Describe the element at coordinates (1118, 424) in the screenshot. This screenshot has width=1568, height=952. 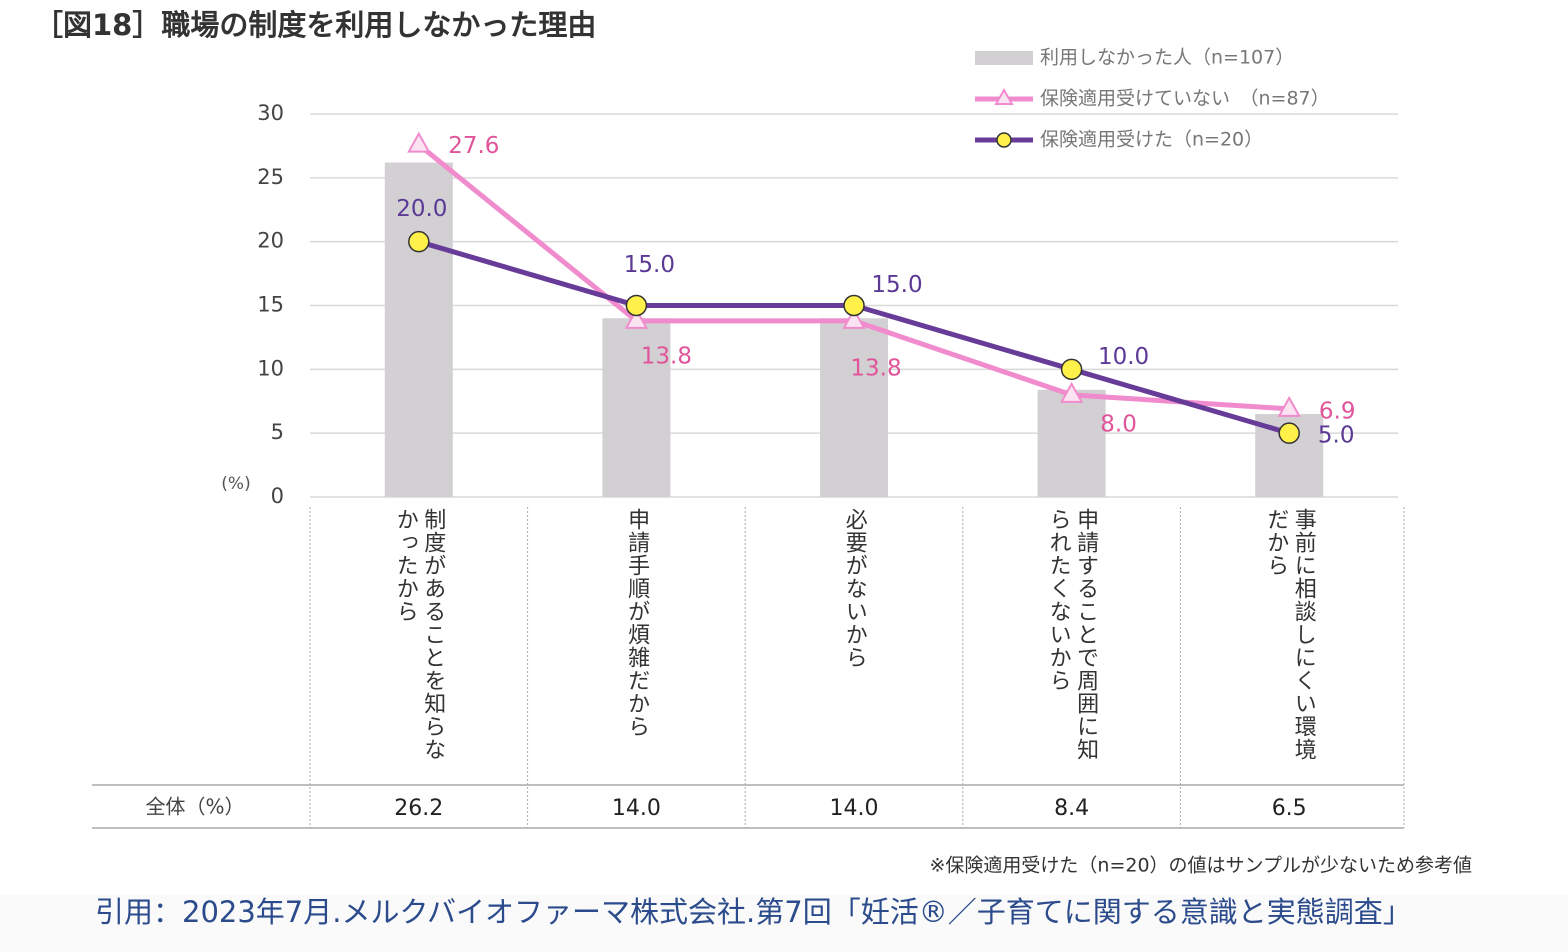
I see `data-label: 8.0` at that location.